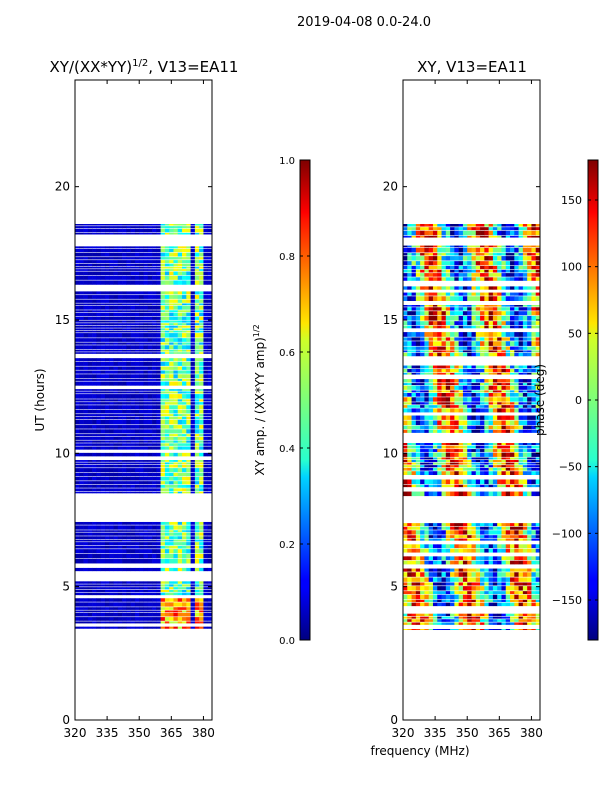 The height and width of the screenshot is (800, 600). Describe the element at coordinates (472, 67) in the screenshot. I see `phase-panel-title: XY, V13=EA11` at that location.